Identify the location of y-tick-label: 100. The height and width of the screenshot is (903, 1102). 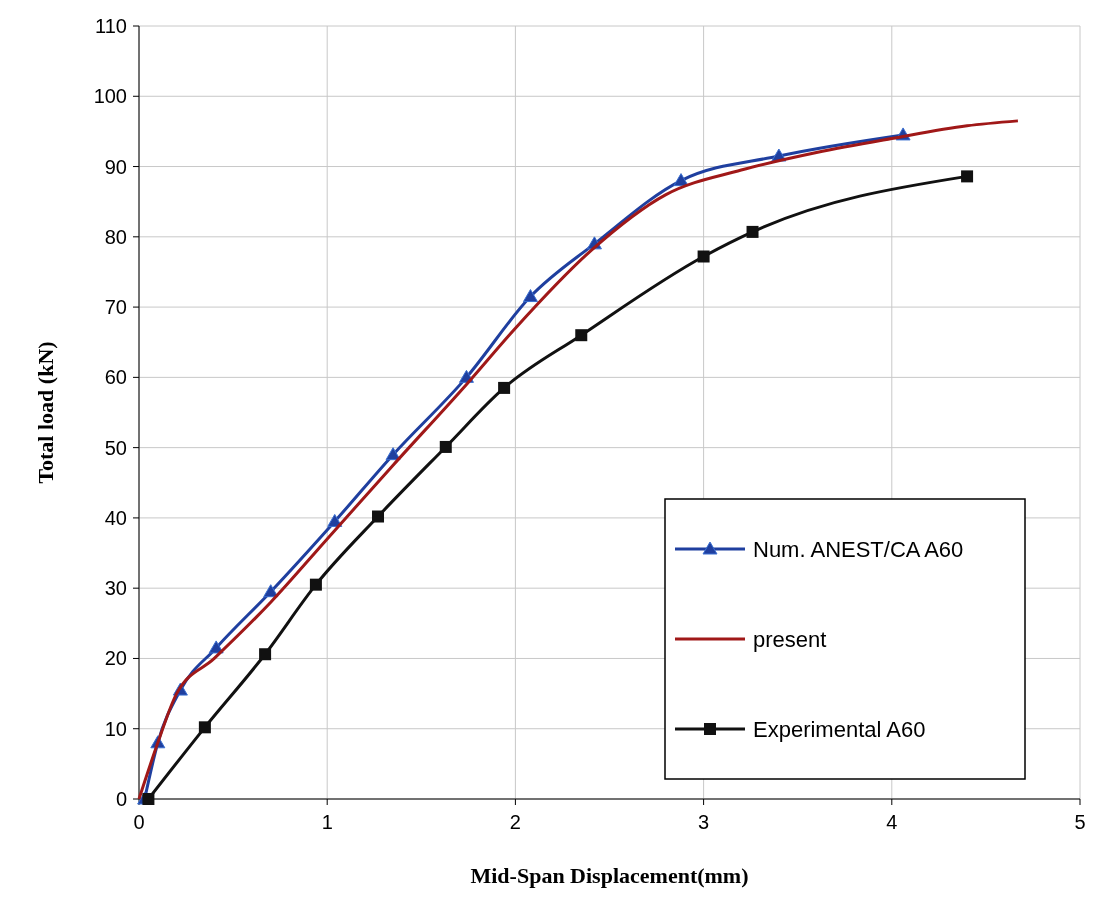
(110, 96).